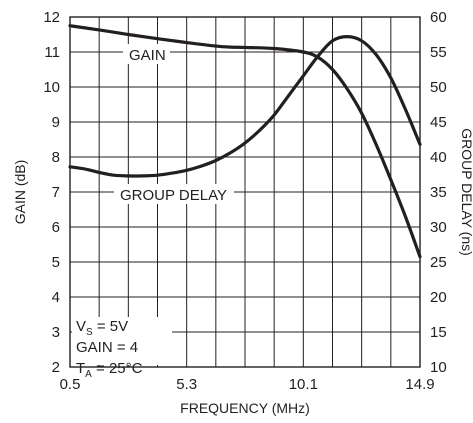 The width and height of the screenshot is (473, 423). I want to click on x-tick-label: 0.5, so click(70, 384).